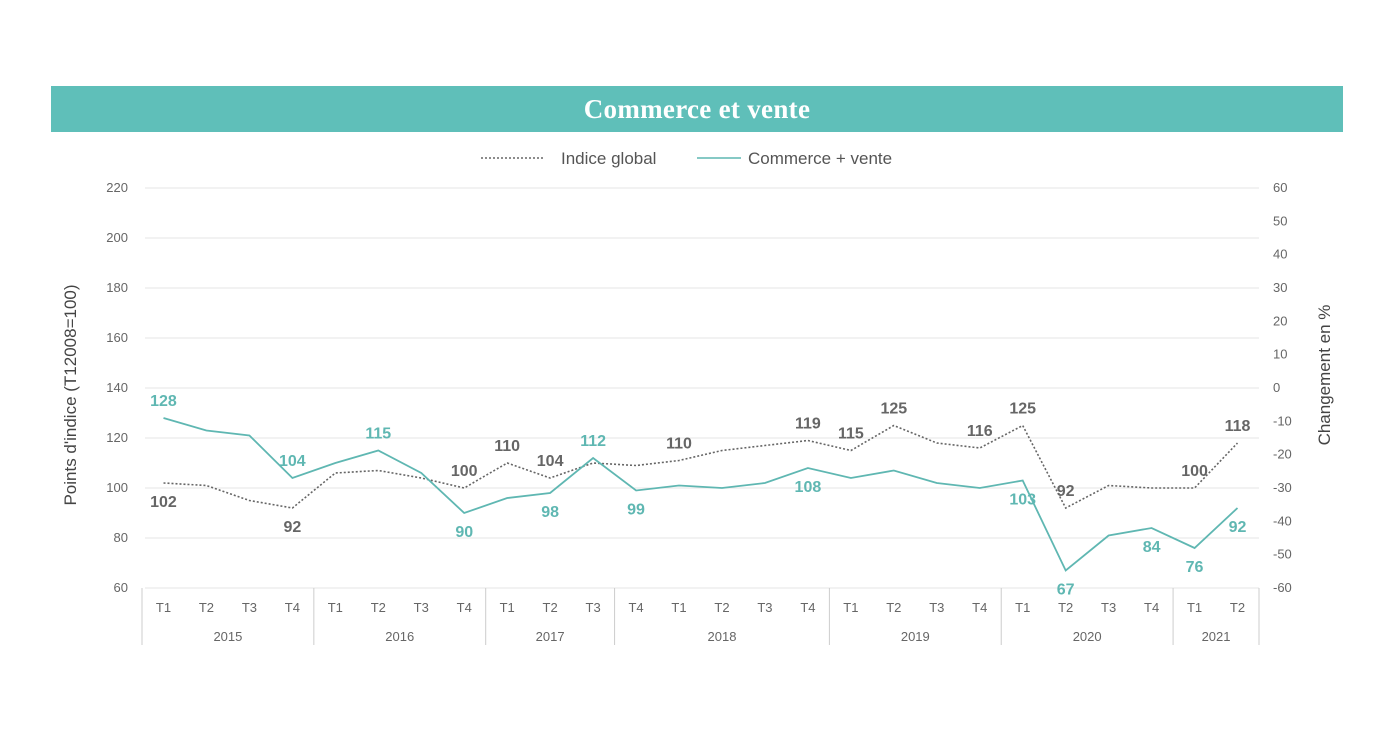 The height and width of the screenshot is (745, 1386). What do you see at coordinates (1324, 375) in the screenshot?
I see `y-right-axis-label: Changement en %` at bounding box center [1324, 375].